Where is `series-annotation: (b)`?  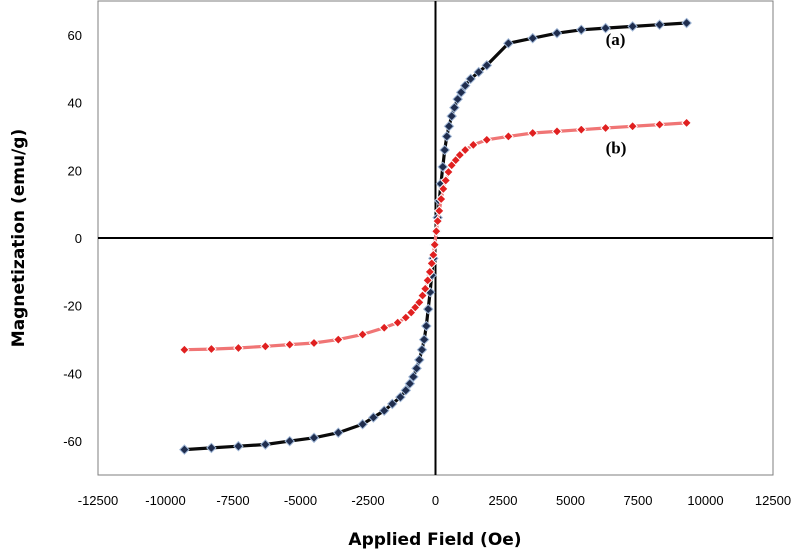
series-annotation: (b) is located at coordinates (616, 147).